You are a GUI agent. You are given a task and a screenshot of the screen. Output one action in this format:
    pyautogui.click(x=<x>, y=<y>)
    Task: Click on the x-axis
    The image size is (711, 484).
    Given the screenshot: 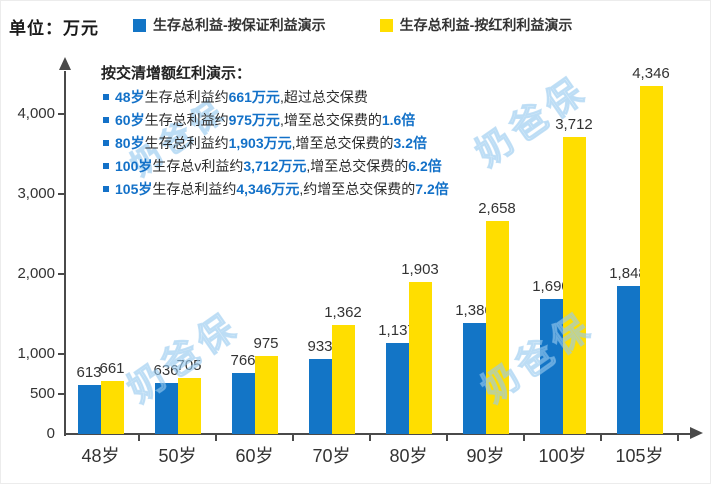 What is the action you would take?
    pyautogui.click(x=377, y=434)
    